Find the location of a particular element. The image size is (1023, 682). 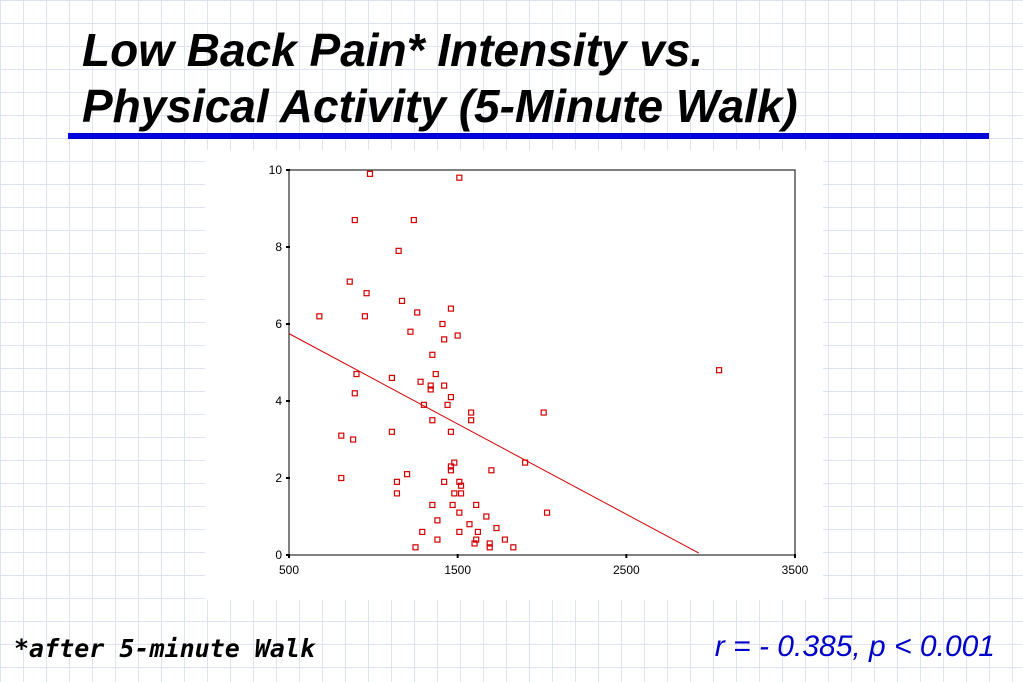

y-tick-label: 0 is located at coordinates (278, 555).